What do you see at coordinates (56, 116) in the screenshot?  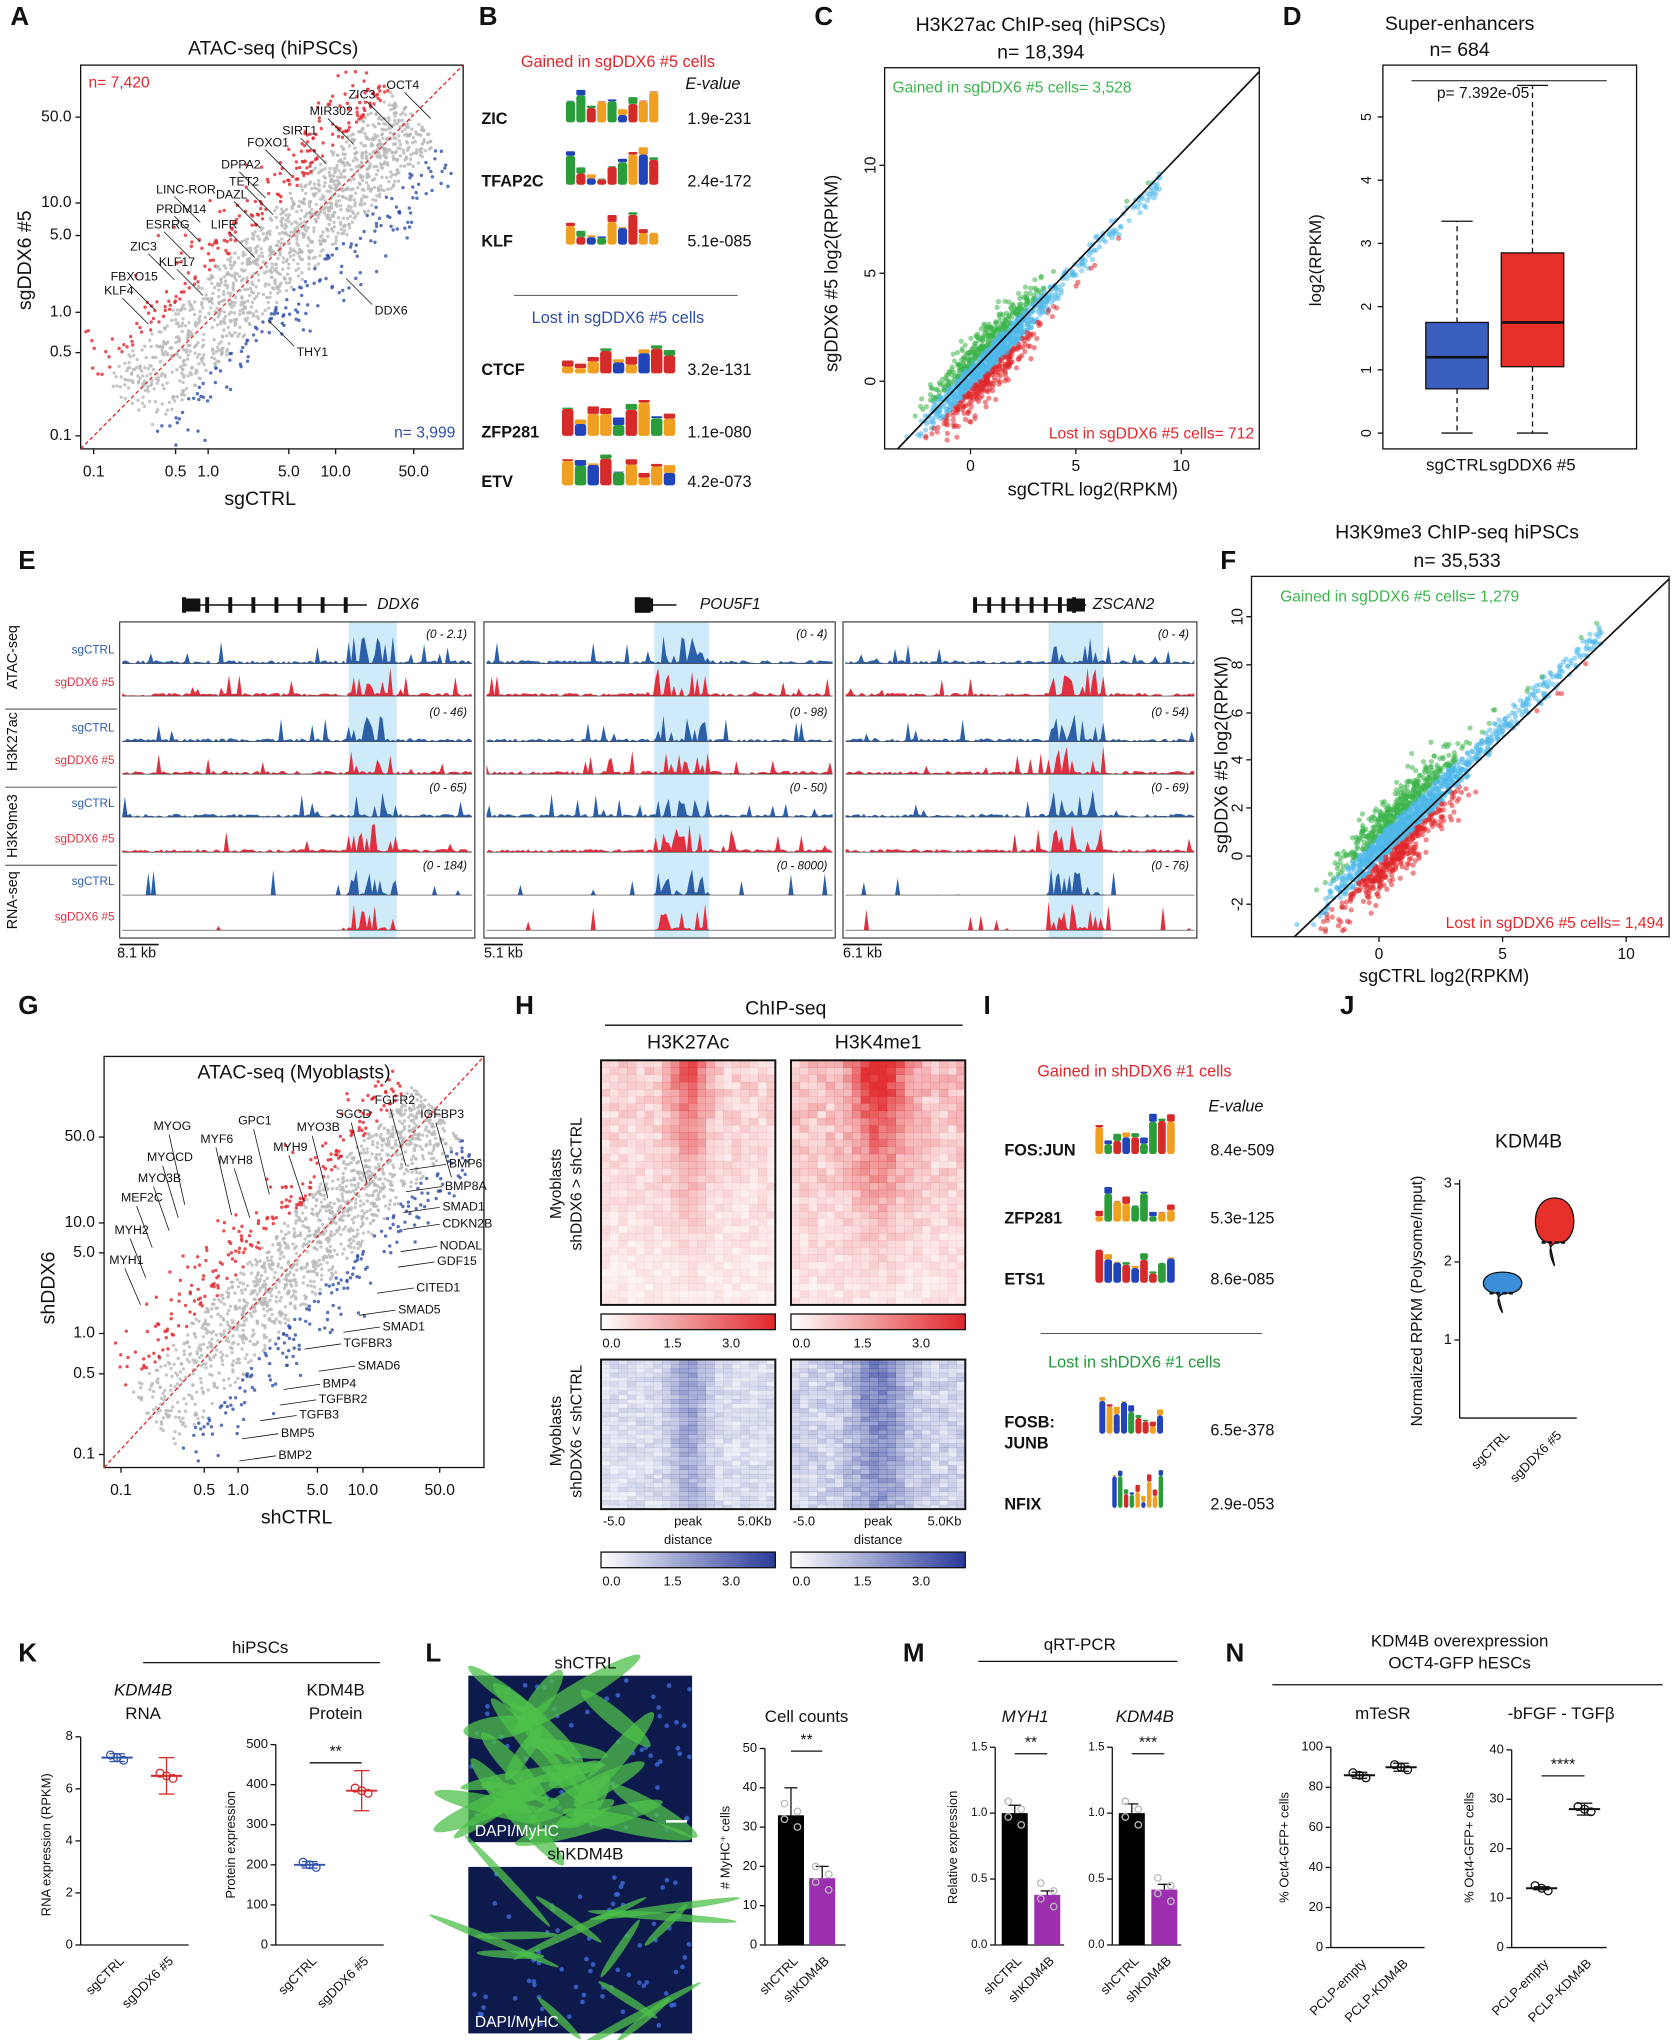 I see `y-tick-label: 50.0` at bounding box center [56, 116].